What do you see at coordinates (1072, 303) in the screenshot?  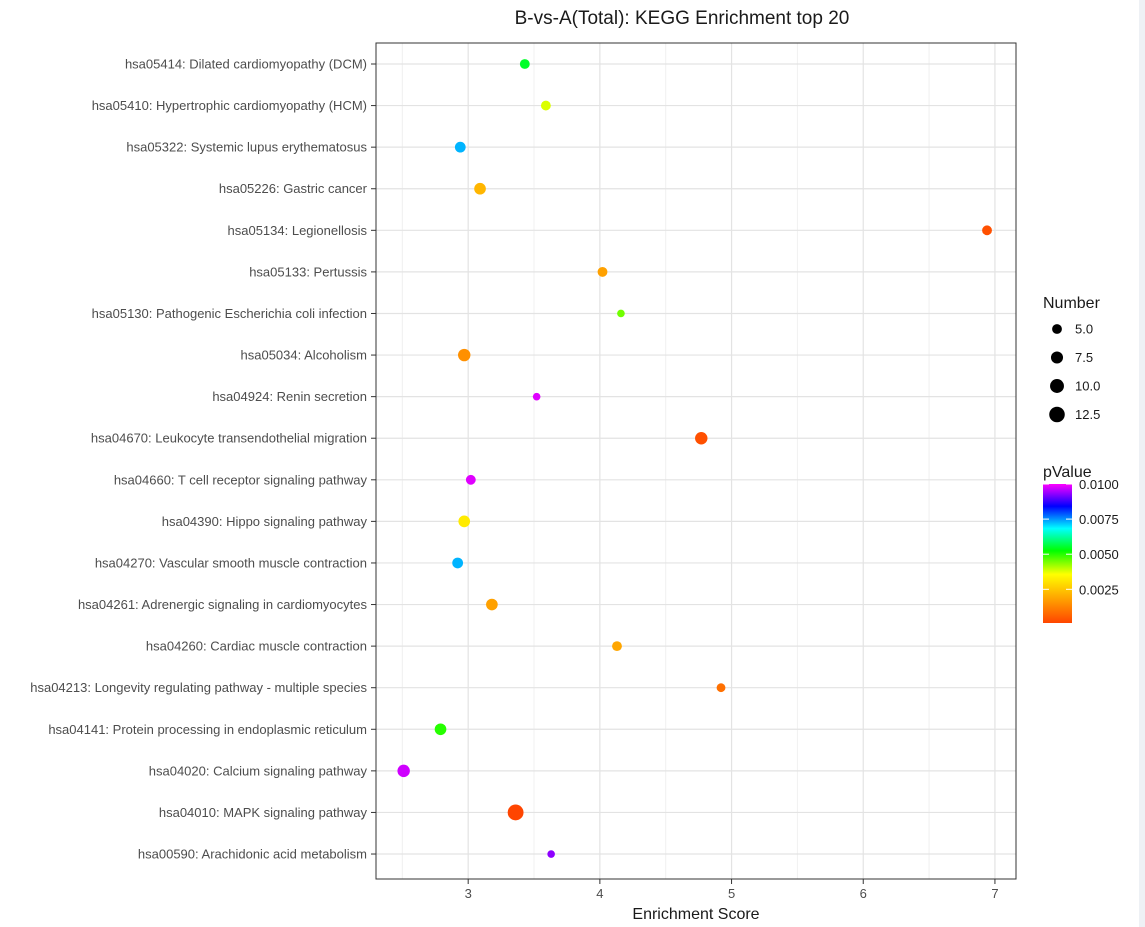 I see `size-legend-title: Number` at bounding box center [1072, 303].